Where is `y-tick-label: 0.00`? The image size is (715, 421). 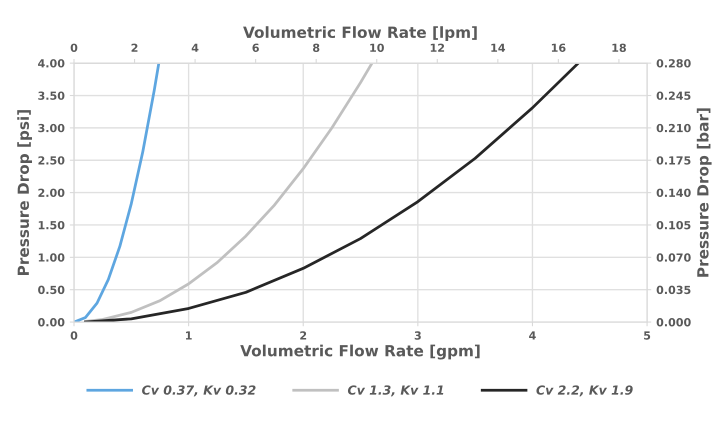
y-tick-label: 0.00 is located at coordinates (51, 322).